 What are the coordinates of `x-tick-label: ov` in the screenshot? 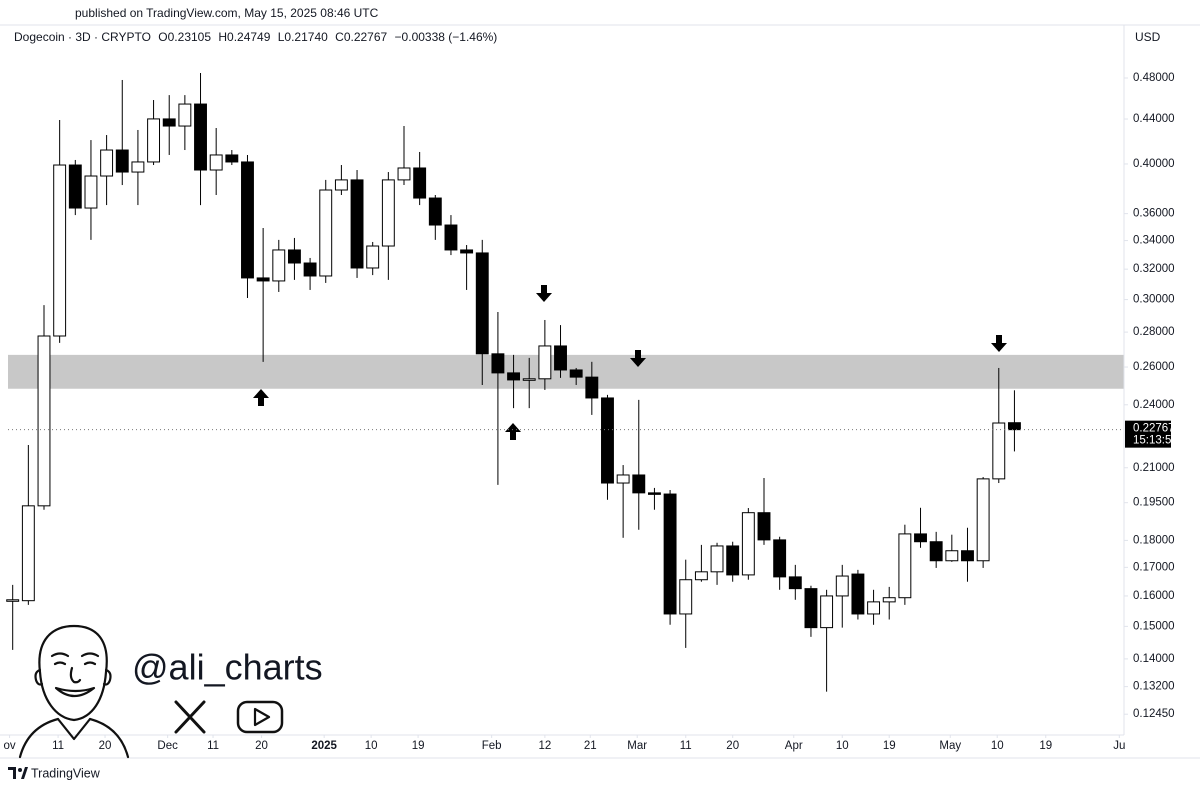 It's located at (9, 746).